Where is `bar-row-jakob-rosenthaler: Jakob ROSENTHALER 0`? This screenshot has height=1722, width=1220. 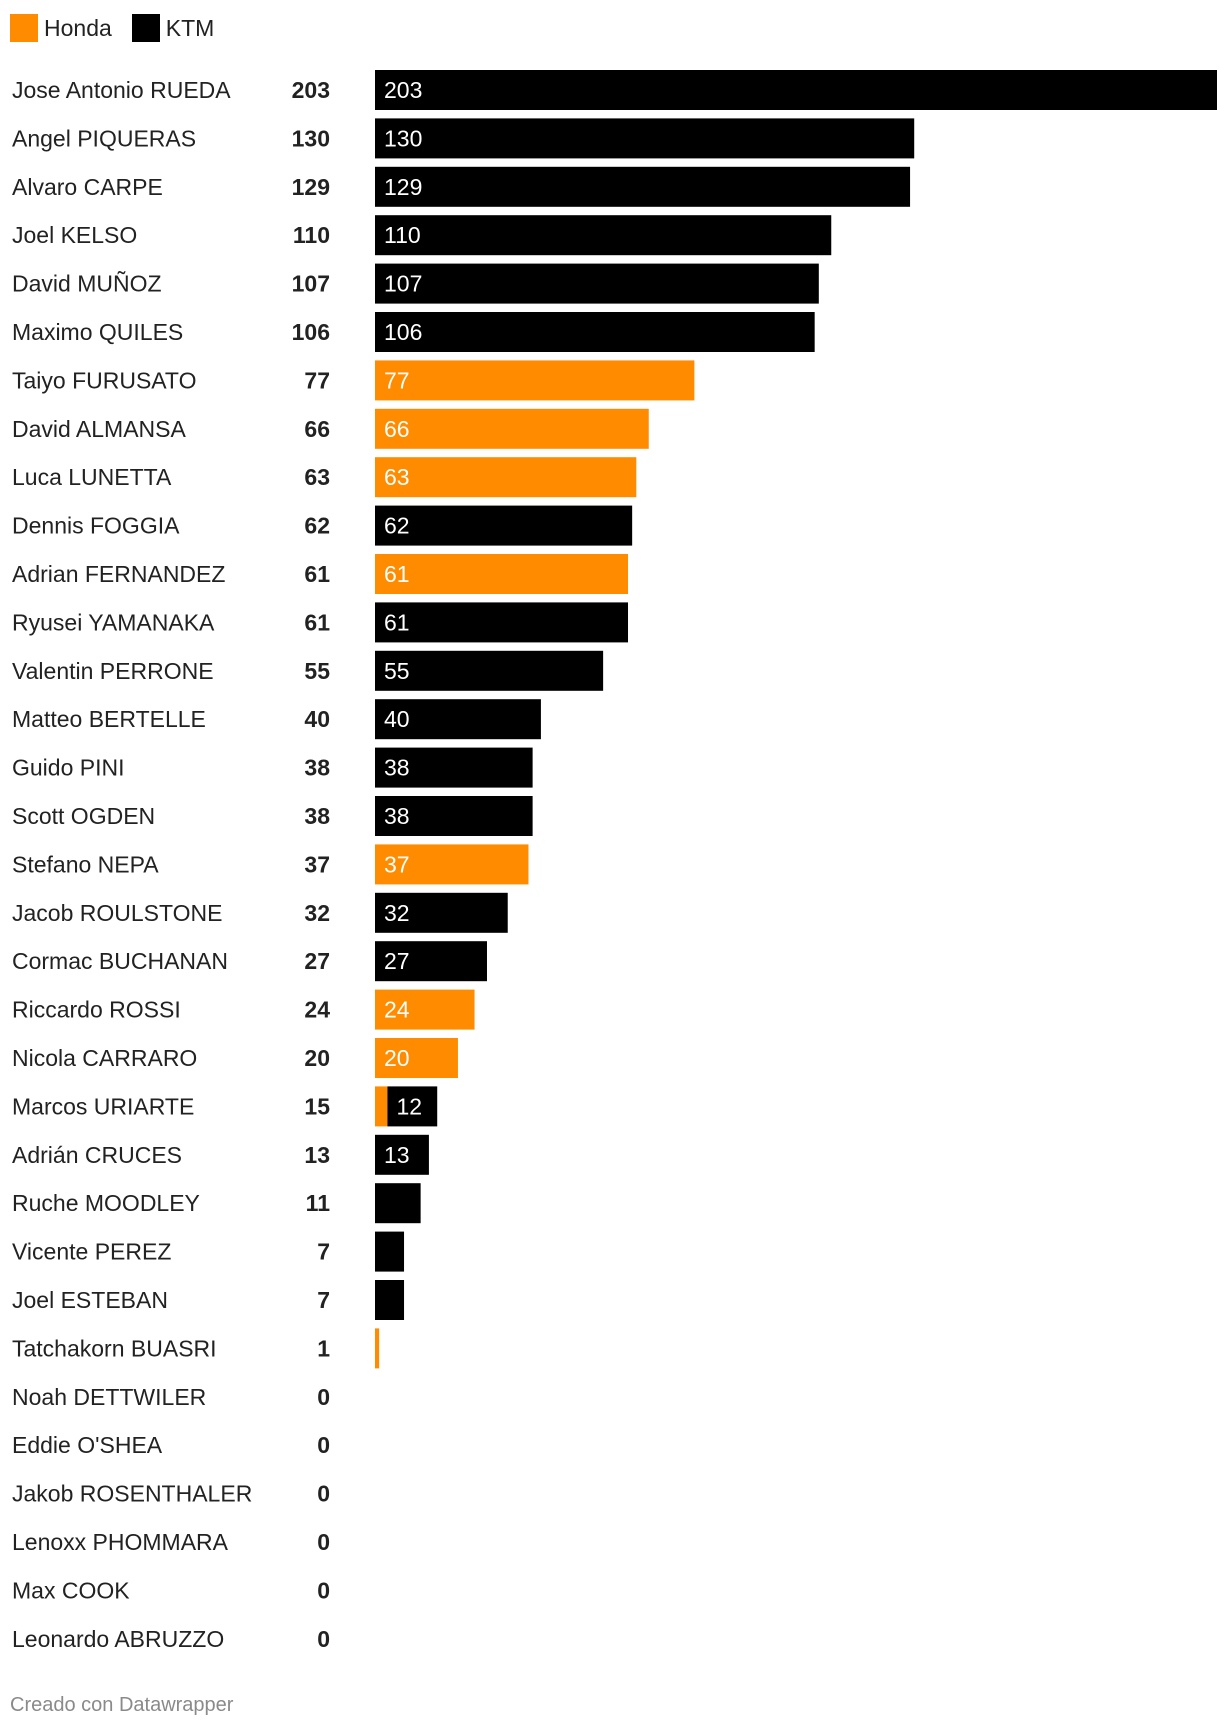
bar-row-jakob-rosenthaler: Jakob ROSENTHALER 0 is located at coordinates (171, 1494).